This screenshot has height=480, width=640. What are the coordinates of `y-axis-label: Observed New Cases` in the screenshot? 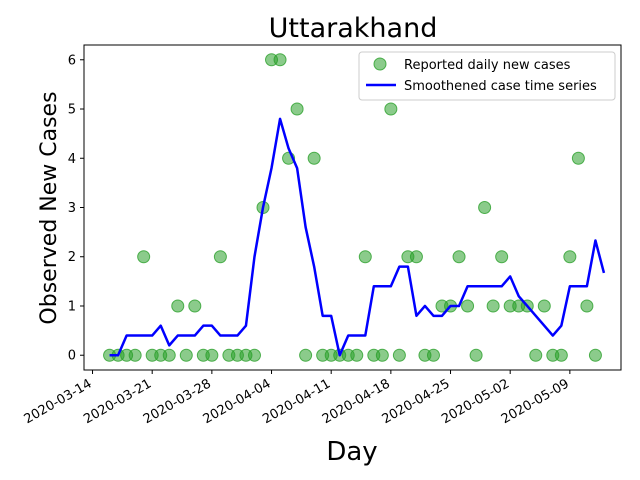 It's located at (49, 207).